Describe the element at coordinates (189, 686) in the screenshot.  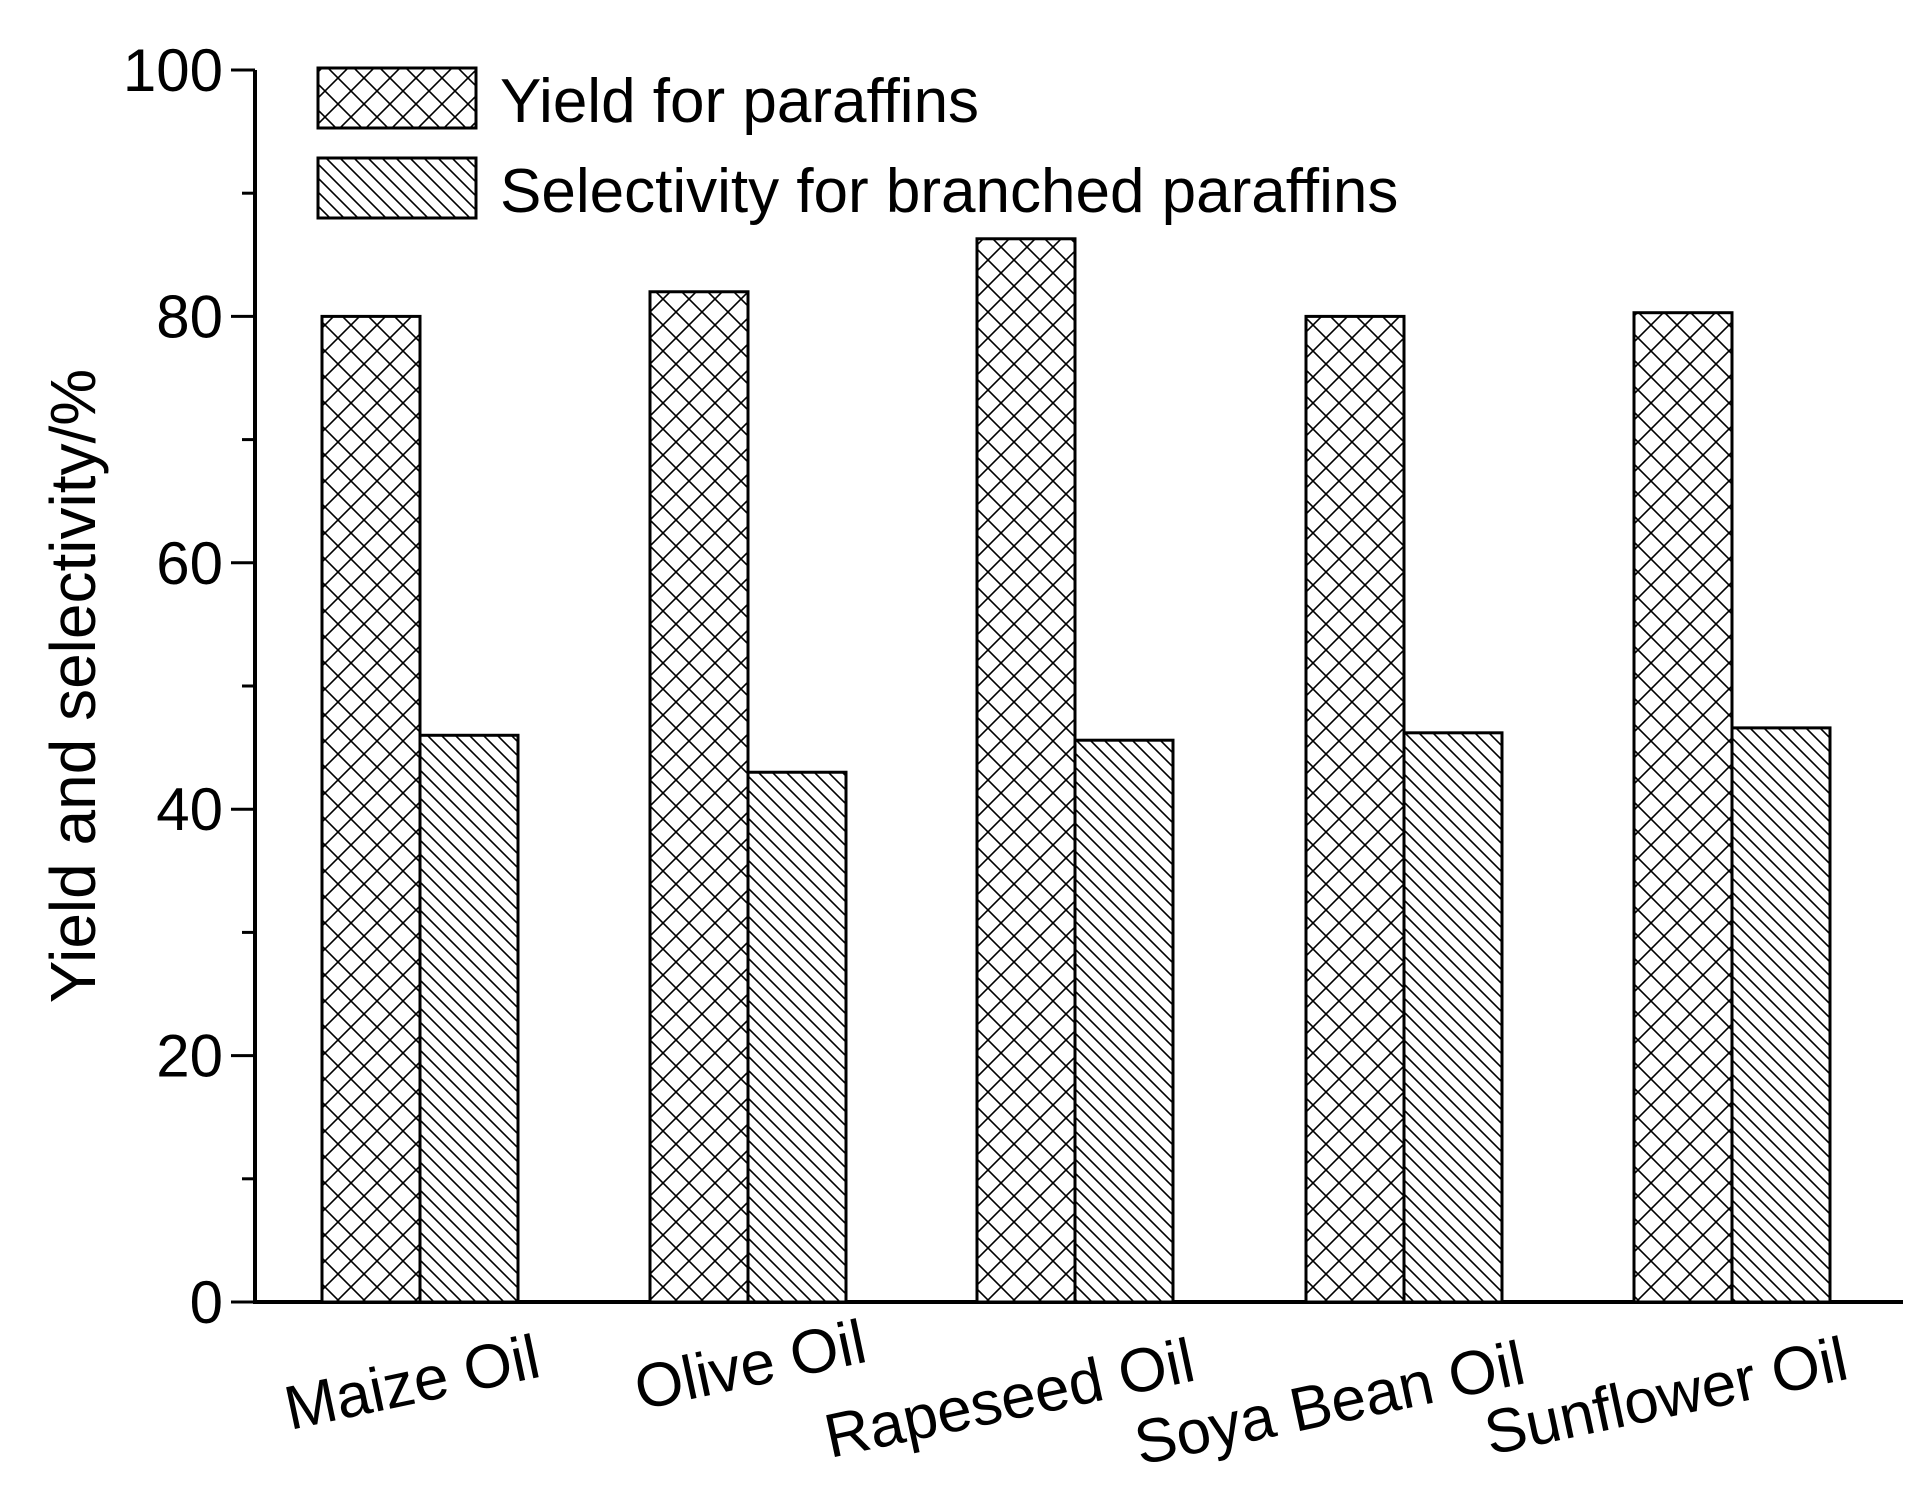
I see `y-ticks: 0 20 40 60 80 100` at that location.